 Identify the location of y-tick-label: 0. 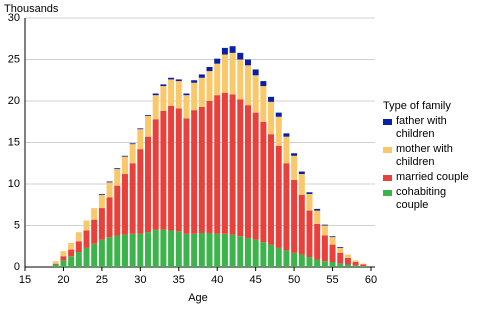
(17, 267).